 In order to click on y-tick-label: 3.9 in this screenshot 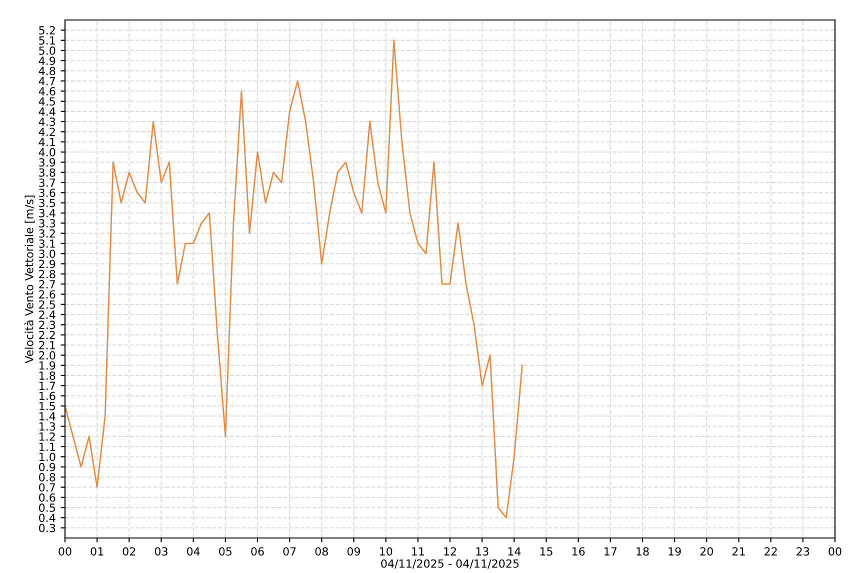, I will do `click(47, 162)`.